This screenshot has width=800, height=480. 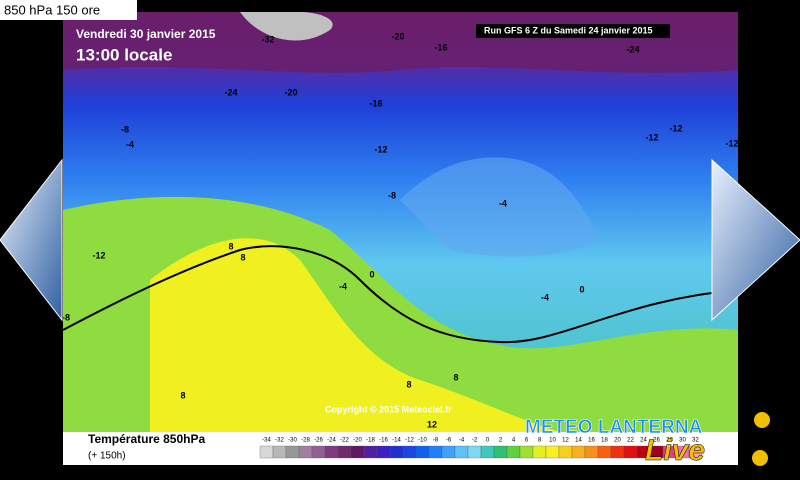 What do you see at coordinates (617, 441) in the screenshot?
I see `legend-label: 20` at bounding box center [617, 441].